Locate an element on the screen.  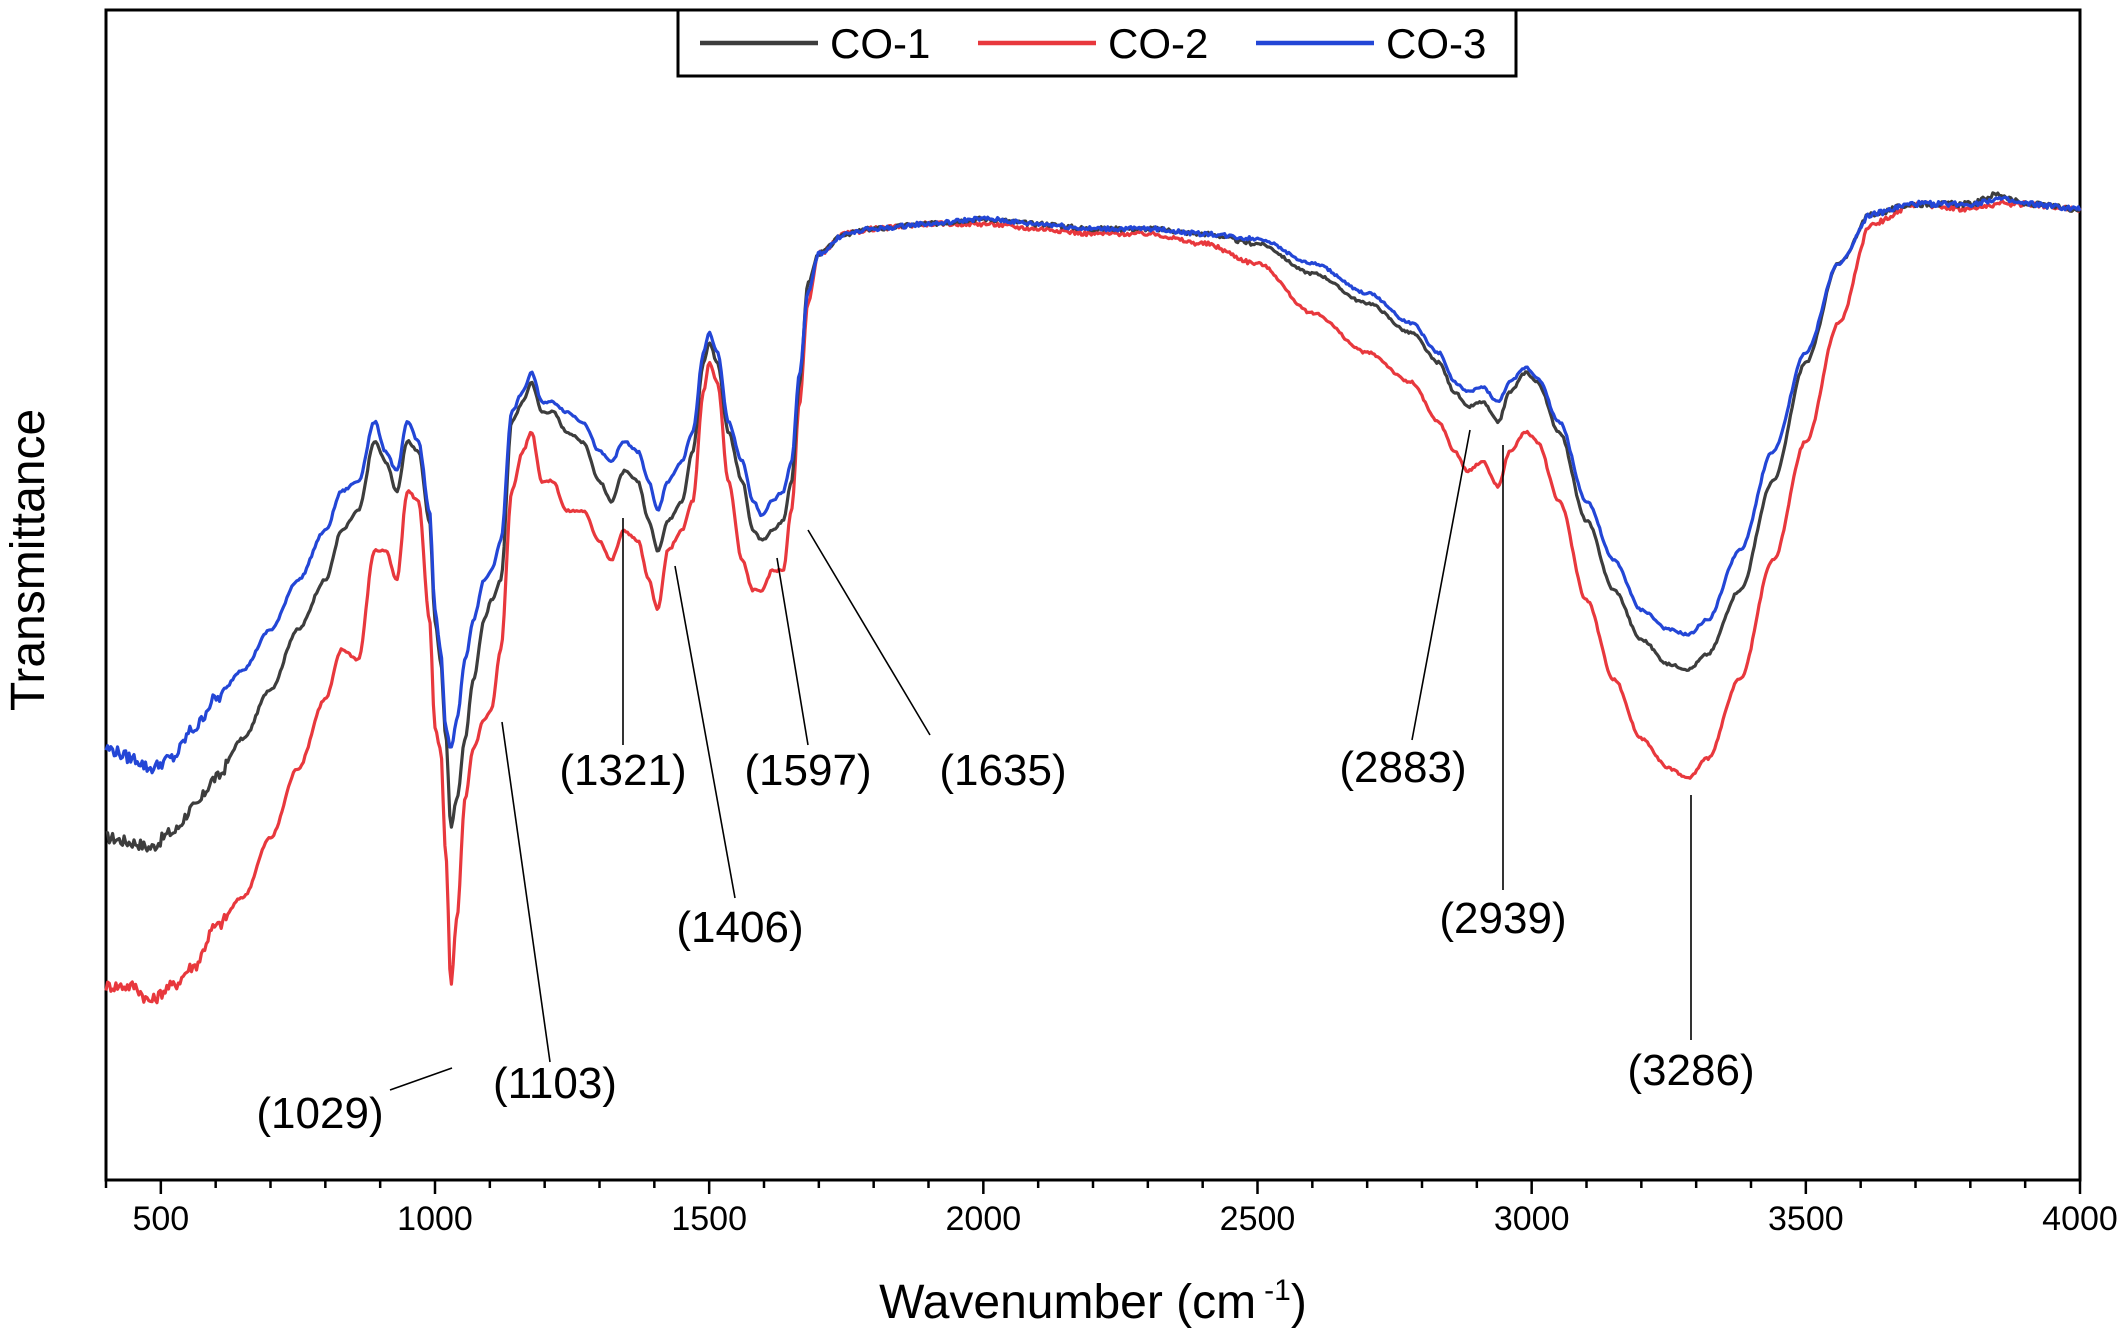
peak-label: (2939) is located at coordinates (1502, 918).